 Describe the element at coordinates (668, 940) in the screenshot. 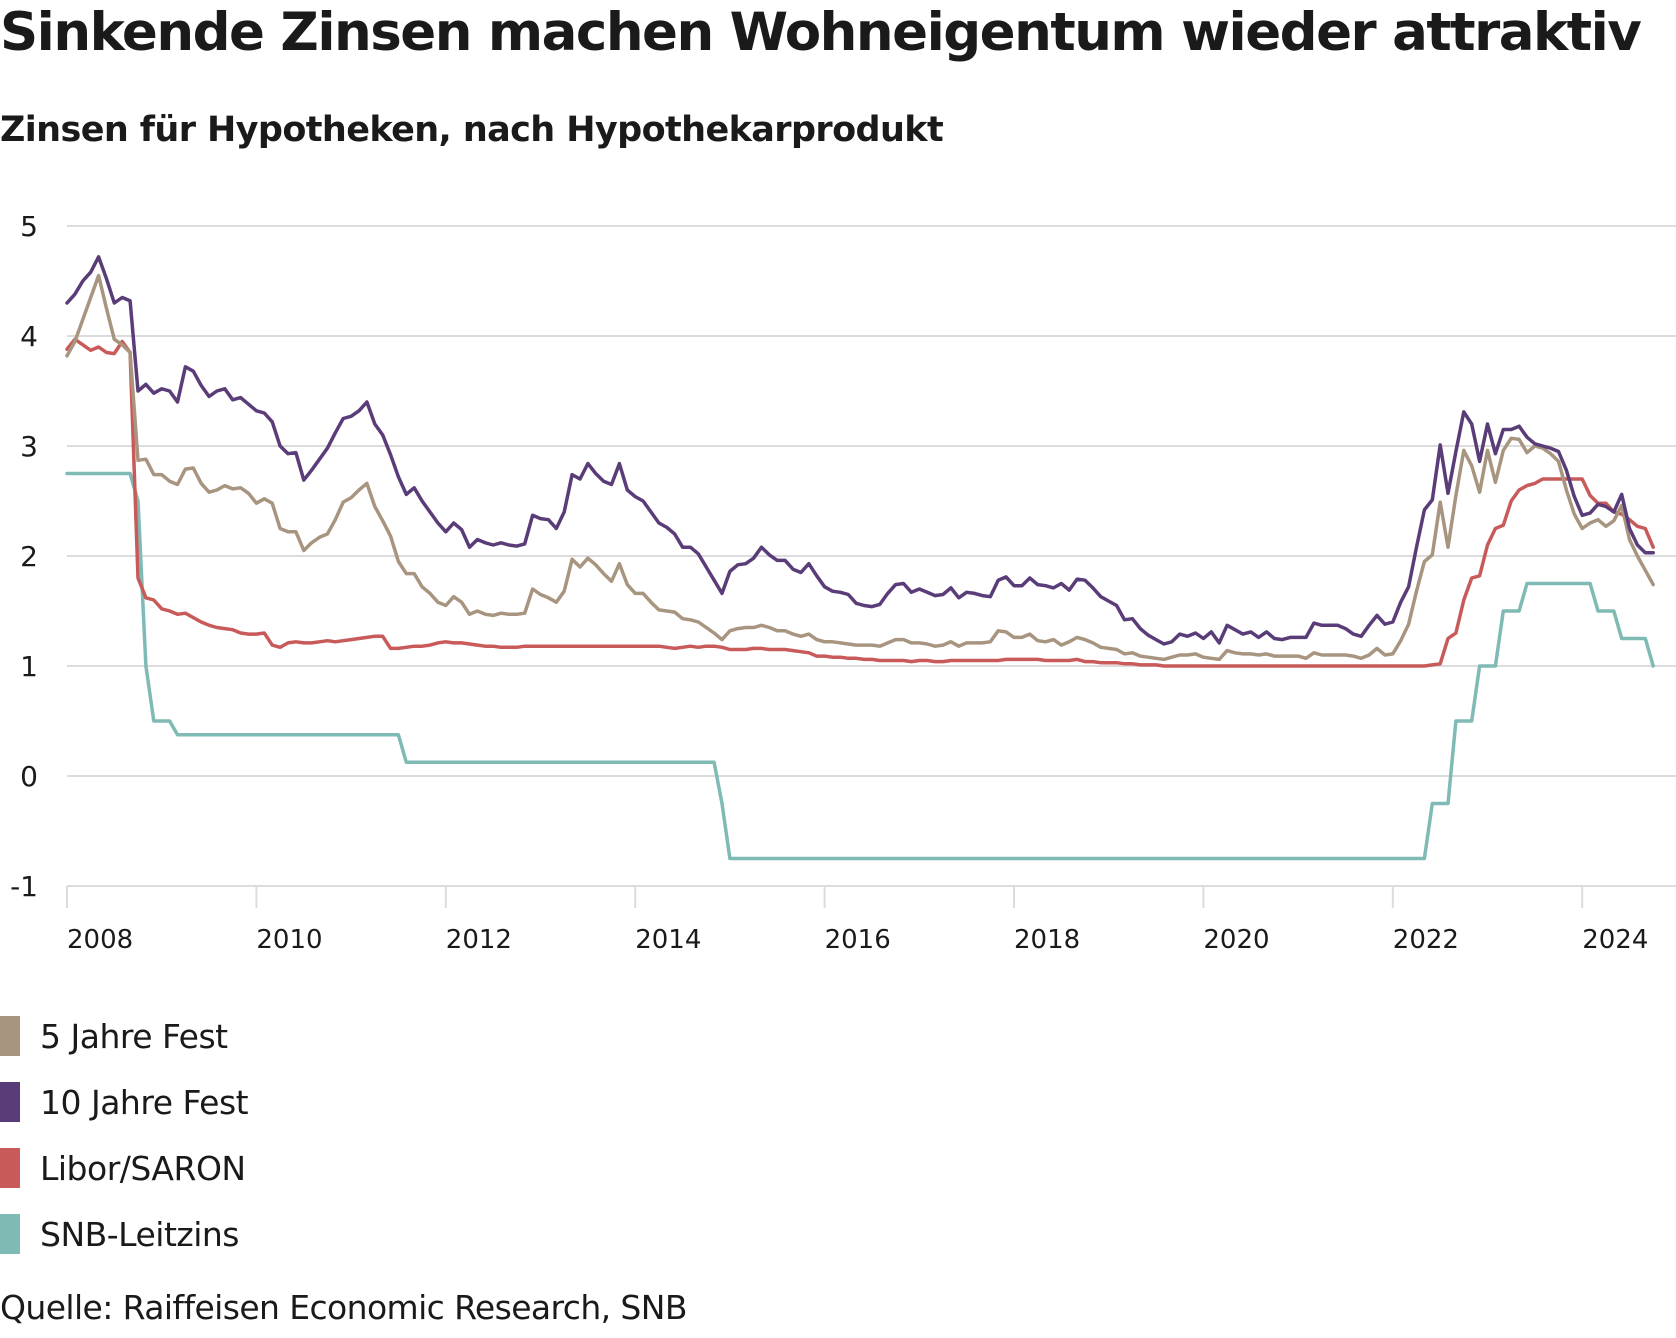

I see `x-tick-label: 2014` at that location.